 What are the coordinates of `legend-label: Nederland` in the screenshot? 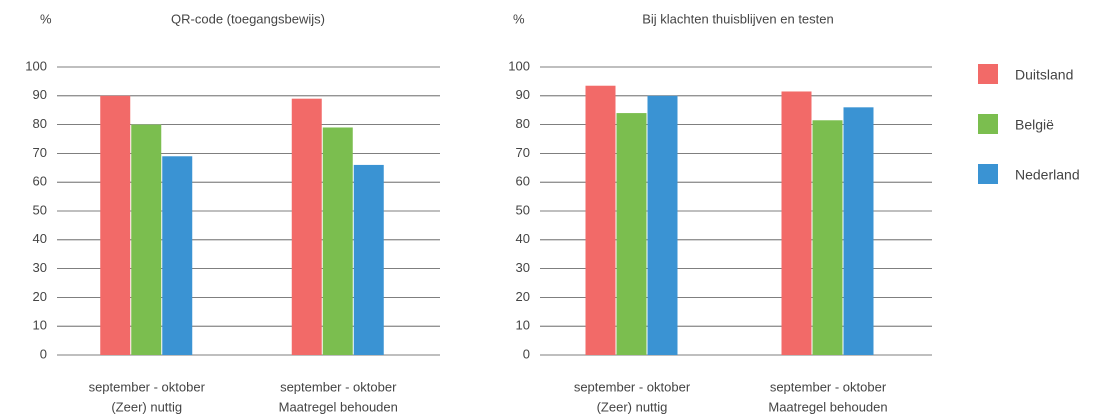 It's located at (1047, 175).